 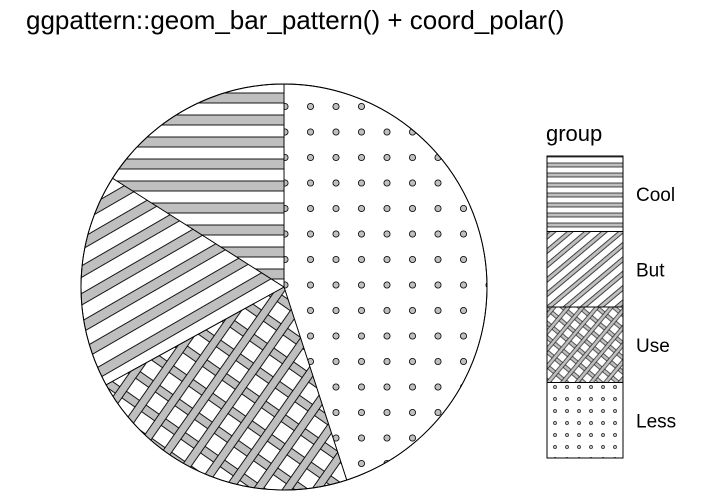 What do you see at coordinates (653, 346) in the screenshot?
I see `legend-label-use: Use` at bounding box center [653, 346].